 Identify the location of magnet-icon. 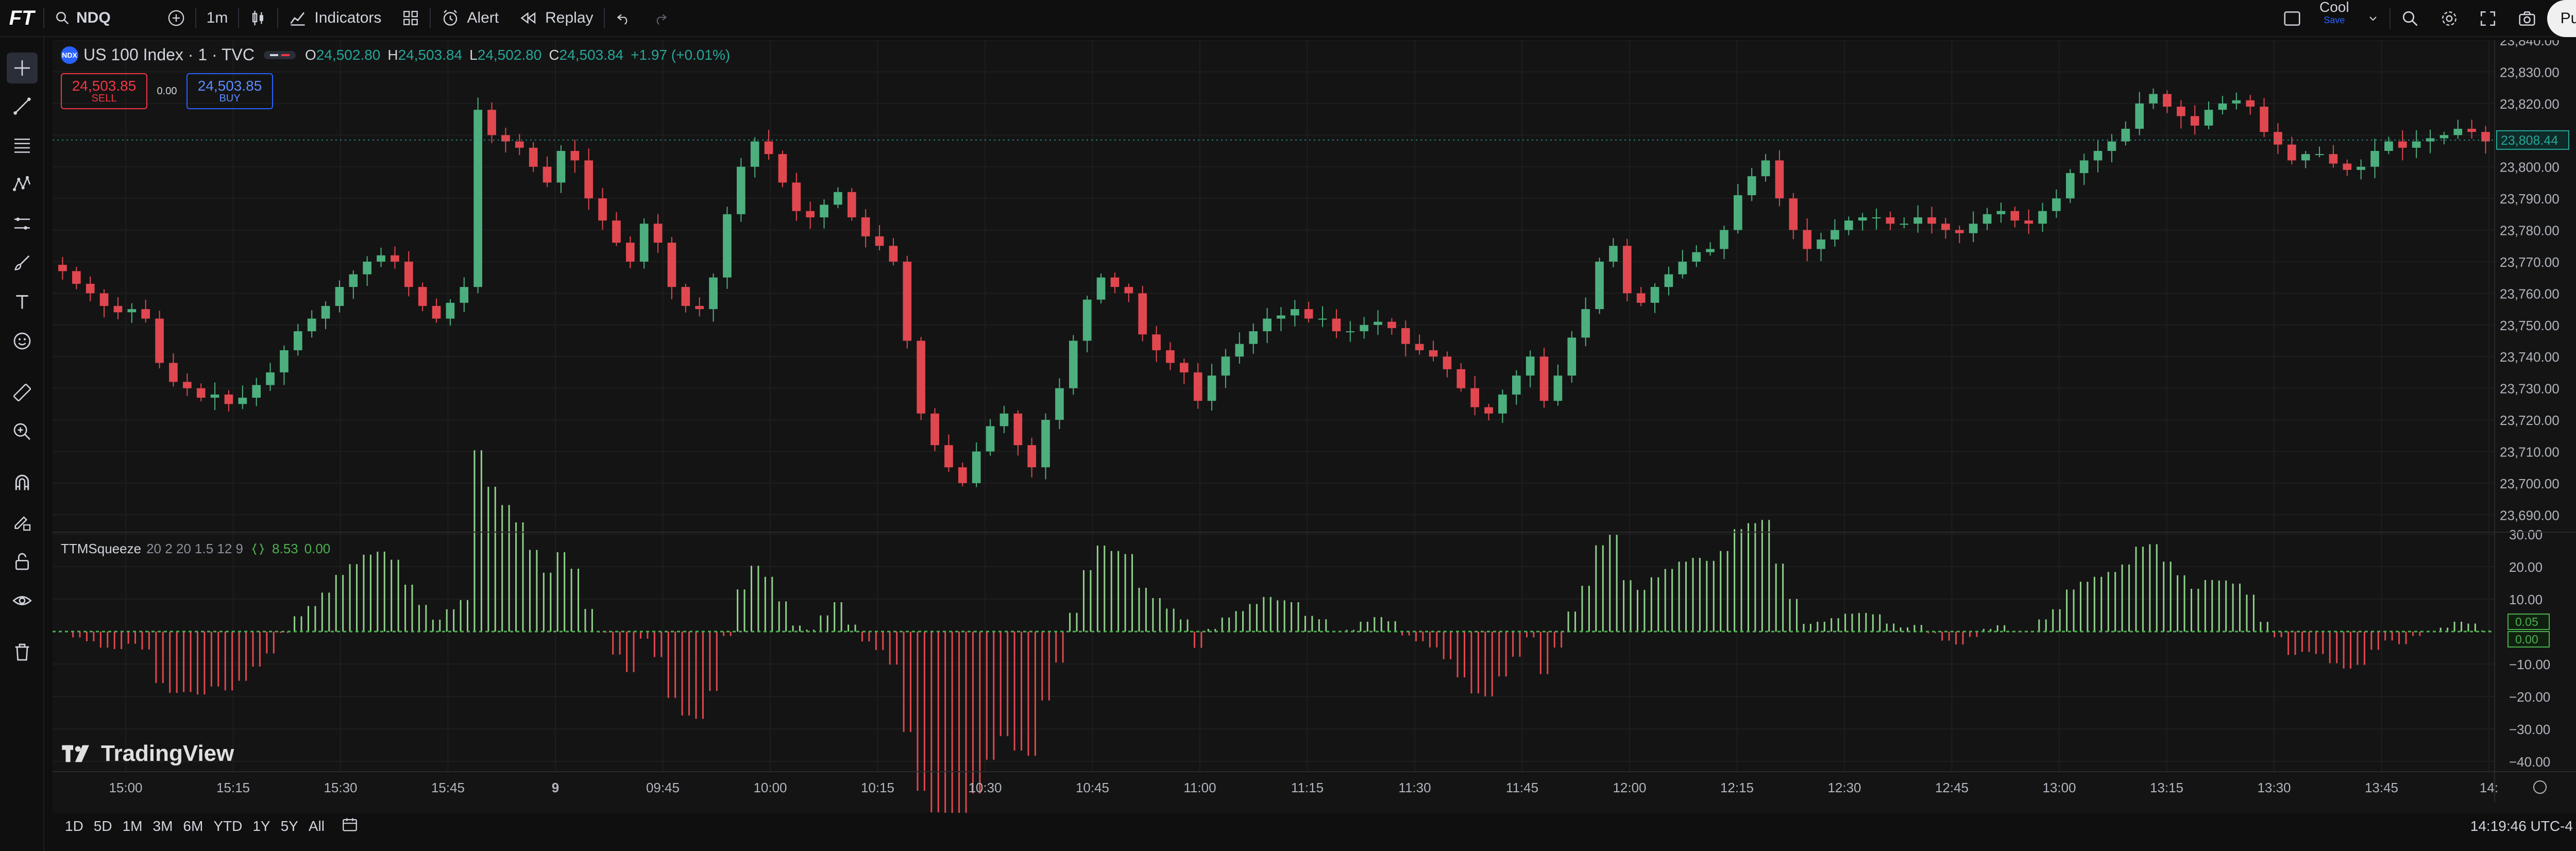
(22, 482).